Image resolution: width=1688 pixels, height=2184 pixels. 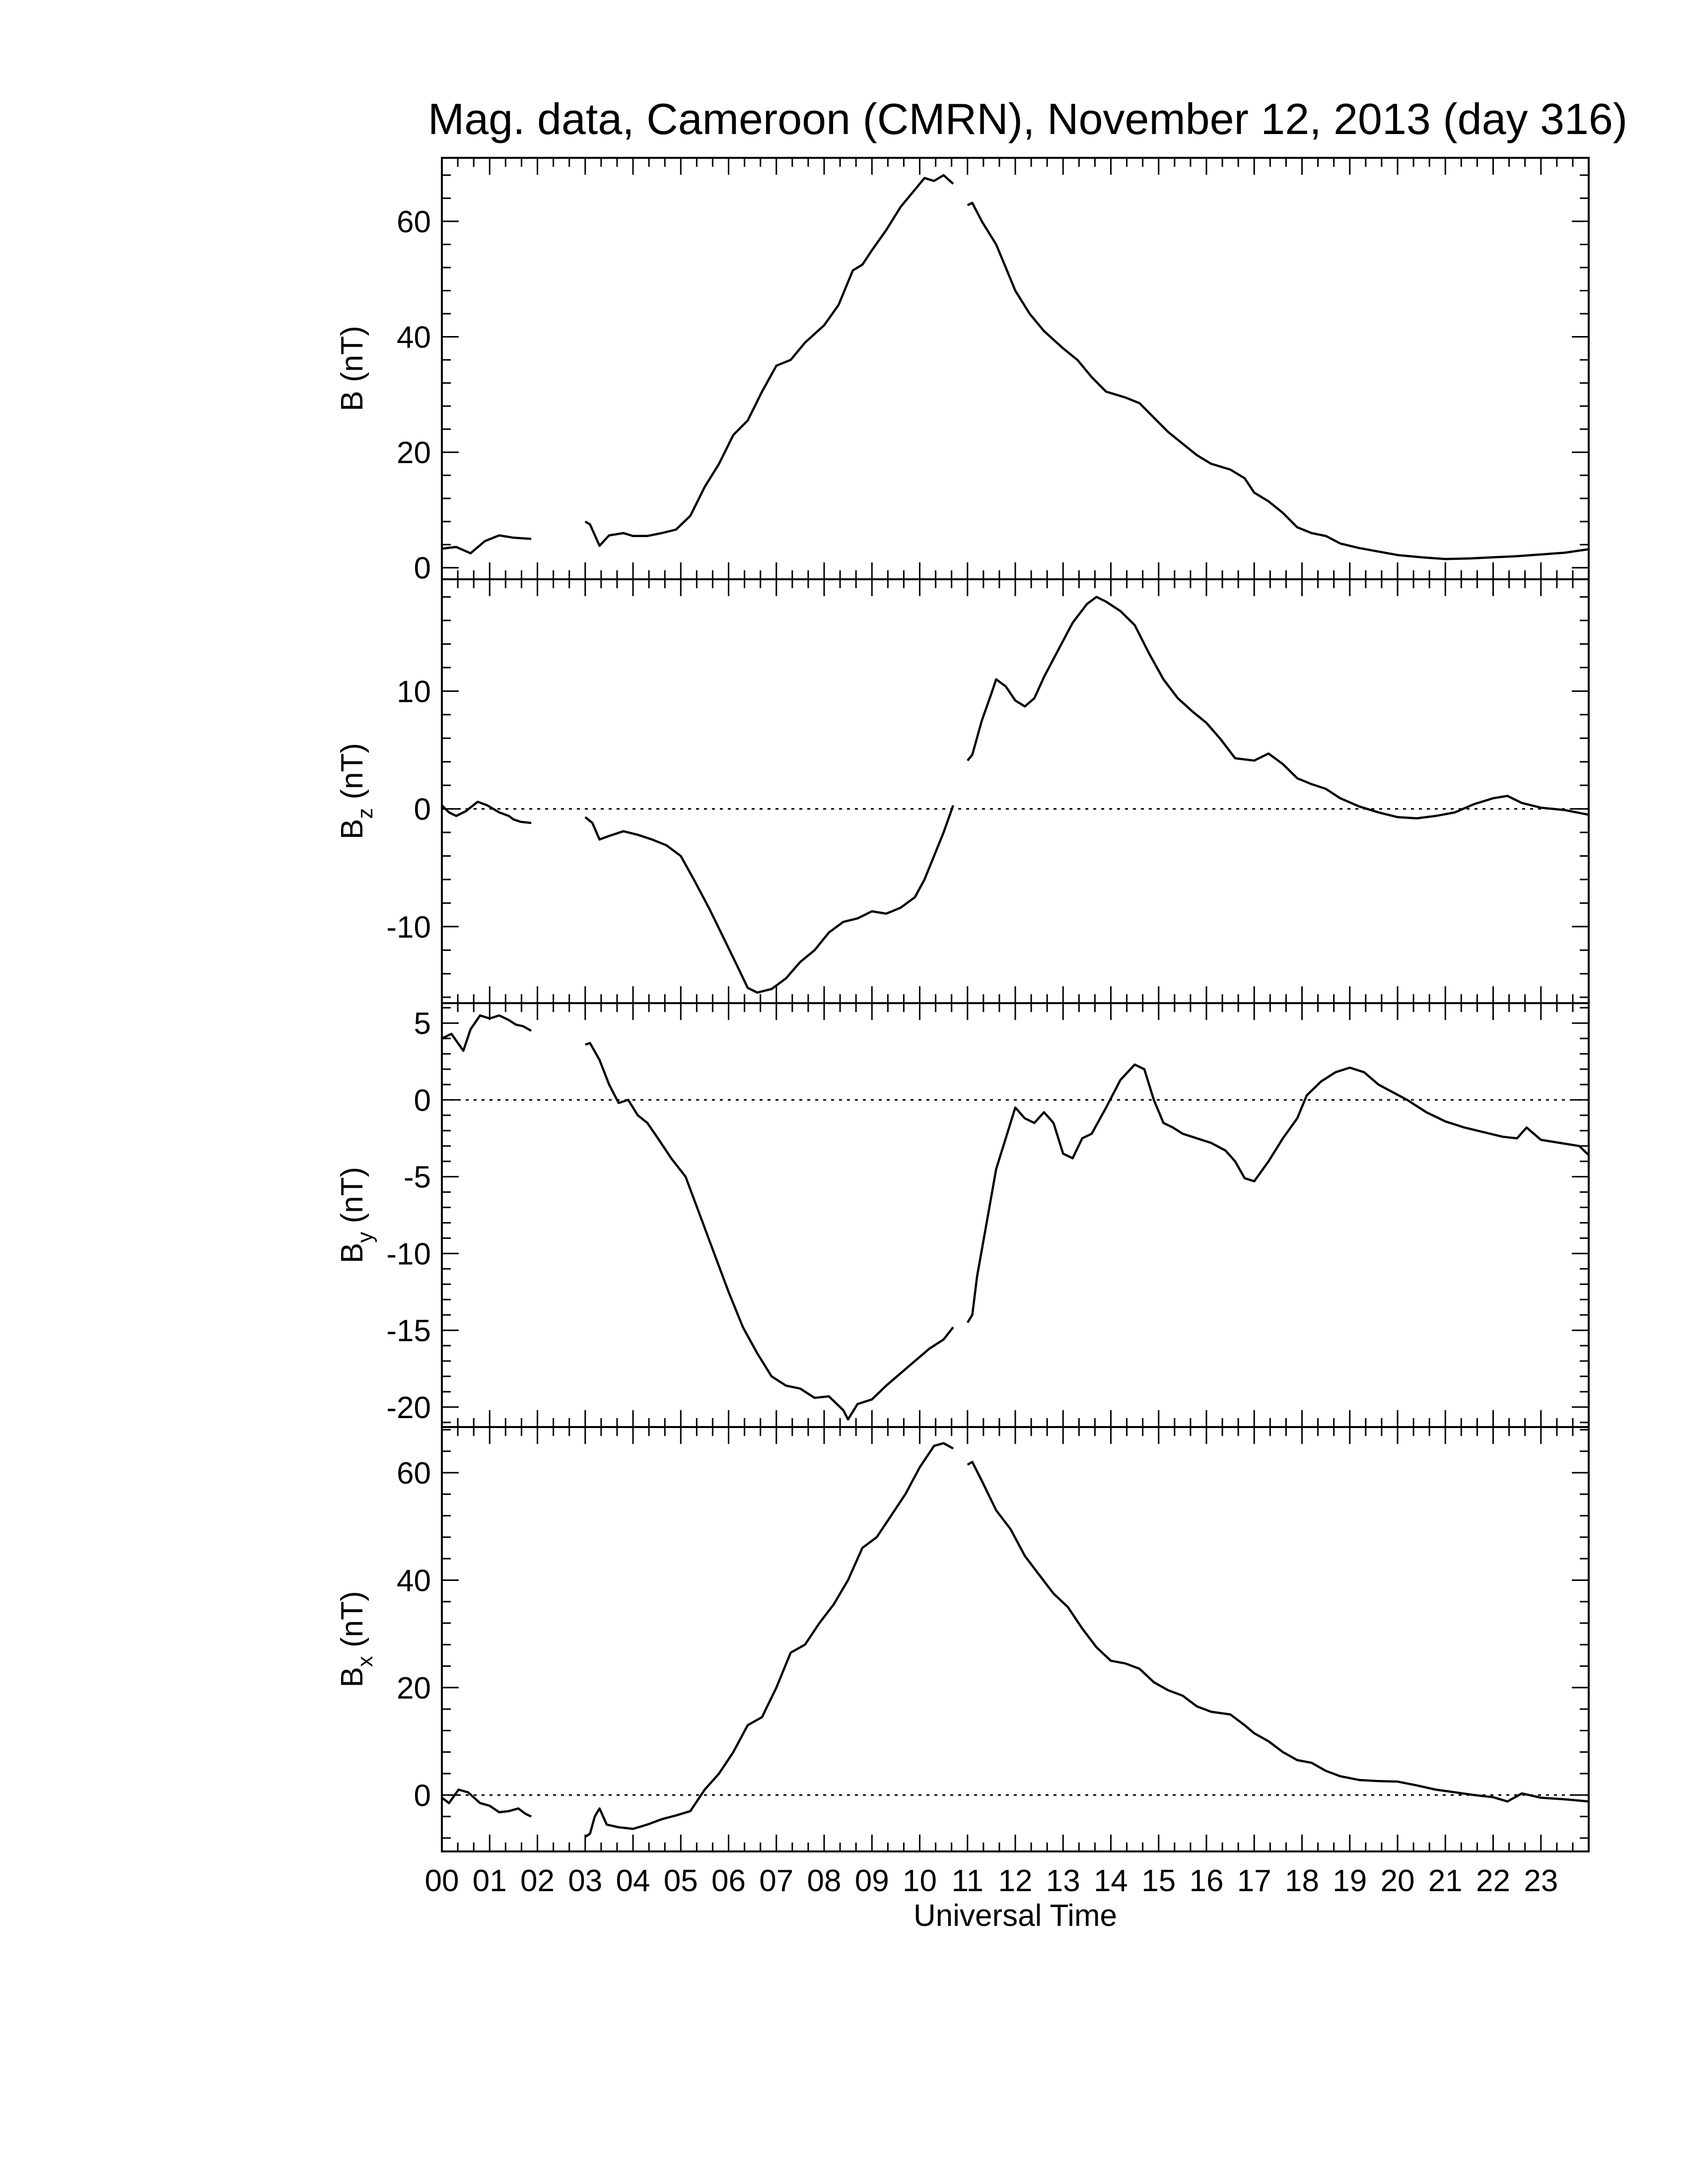 What do you see at coordinates (1398, 1881) in the screenshot?
I see `x-tick-label: 20` at bounding box center [1398, 1881].